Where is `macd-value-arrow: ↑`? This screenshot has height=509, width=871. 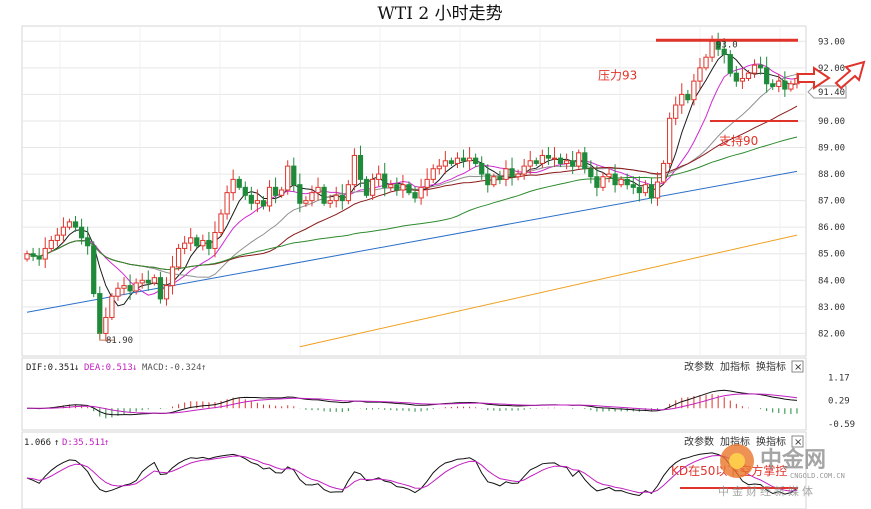
macd-value-arrow: ↑ is located at coordinates (203, 368).